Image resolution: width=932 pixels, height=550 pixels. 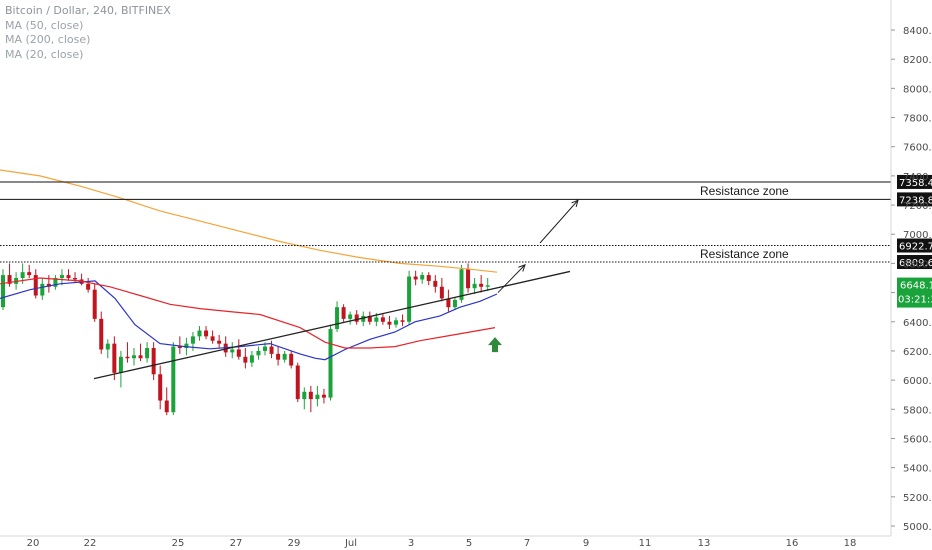 What do you see at coordinates (88, 10) in the screenshot?
I see `symbol-title: Bitcoin / Dollar, 240, BITFINEX` at bounding box center [88, 10].